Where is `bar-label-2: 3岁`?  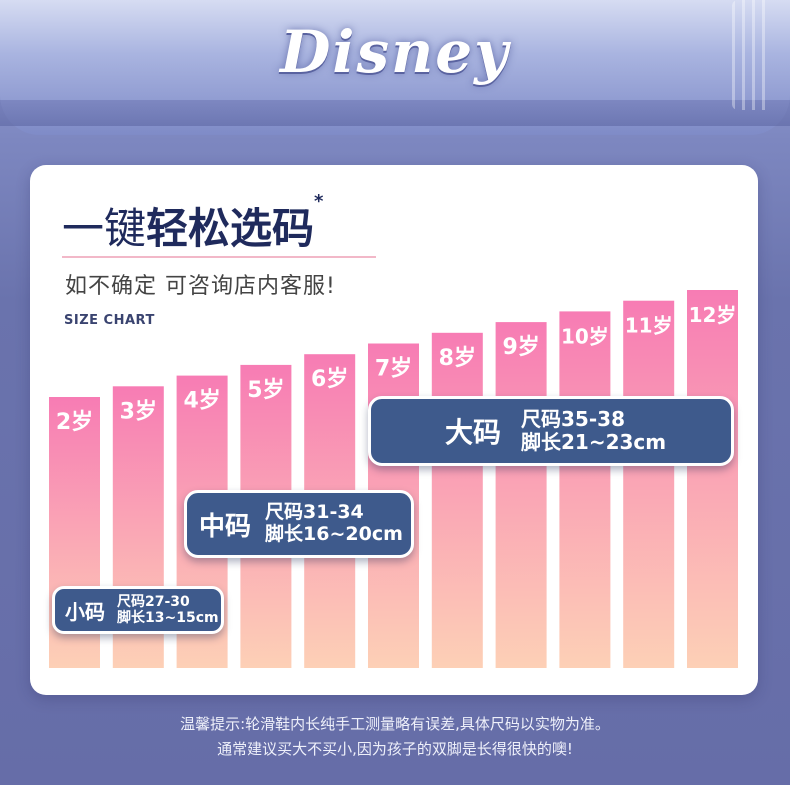
bar-label-2: 3岁 is located at coordinates (138, 411).